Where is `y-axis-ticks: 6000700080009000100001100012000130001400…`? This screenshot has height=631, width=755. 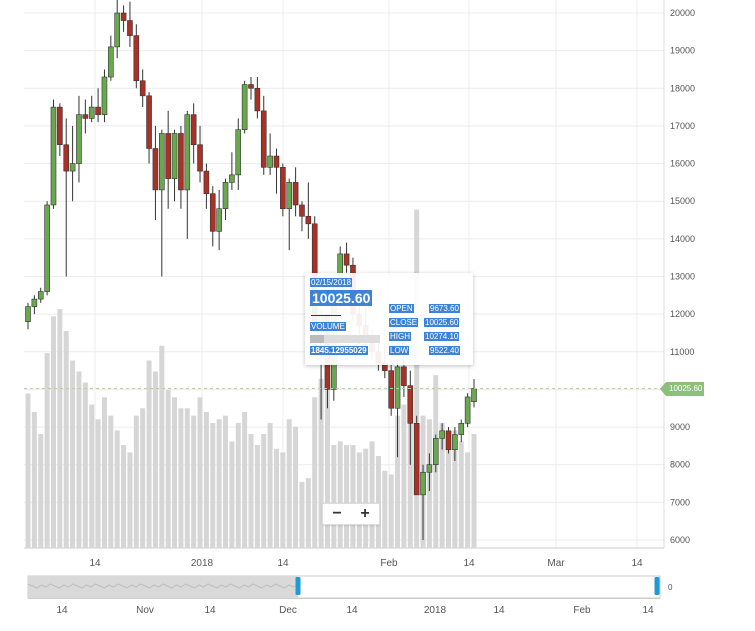 y-axis-ticks: 6000700080009000100001100012000130001400… is located at coordinates (682, 276).